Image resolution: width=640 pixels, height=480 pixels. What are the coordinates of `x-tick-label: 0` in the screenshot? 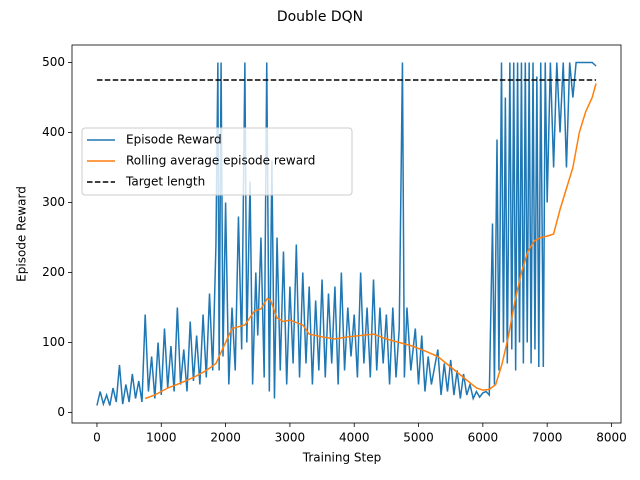 It's located at (97, 438).